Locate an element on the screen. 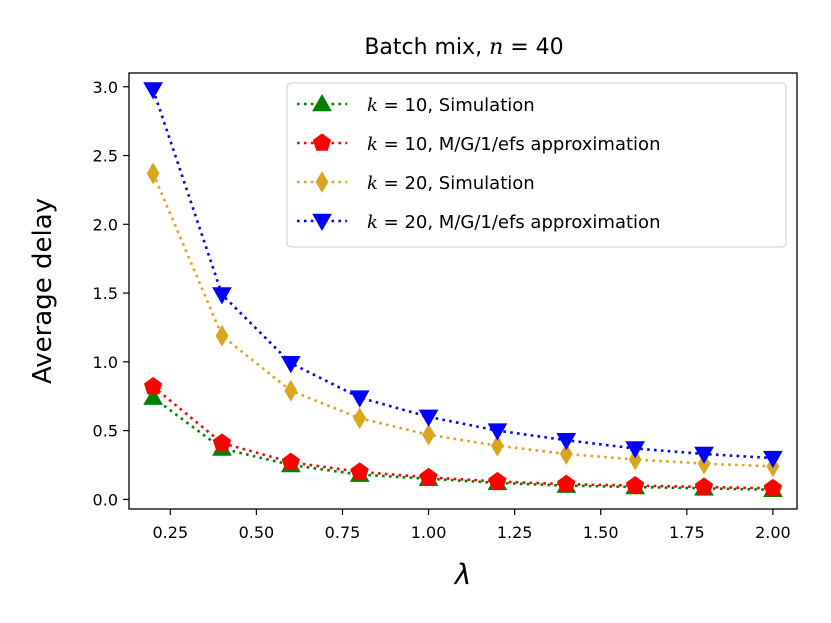  legend-desc-0: Simulation is located at coordinates (487, 105).